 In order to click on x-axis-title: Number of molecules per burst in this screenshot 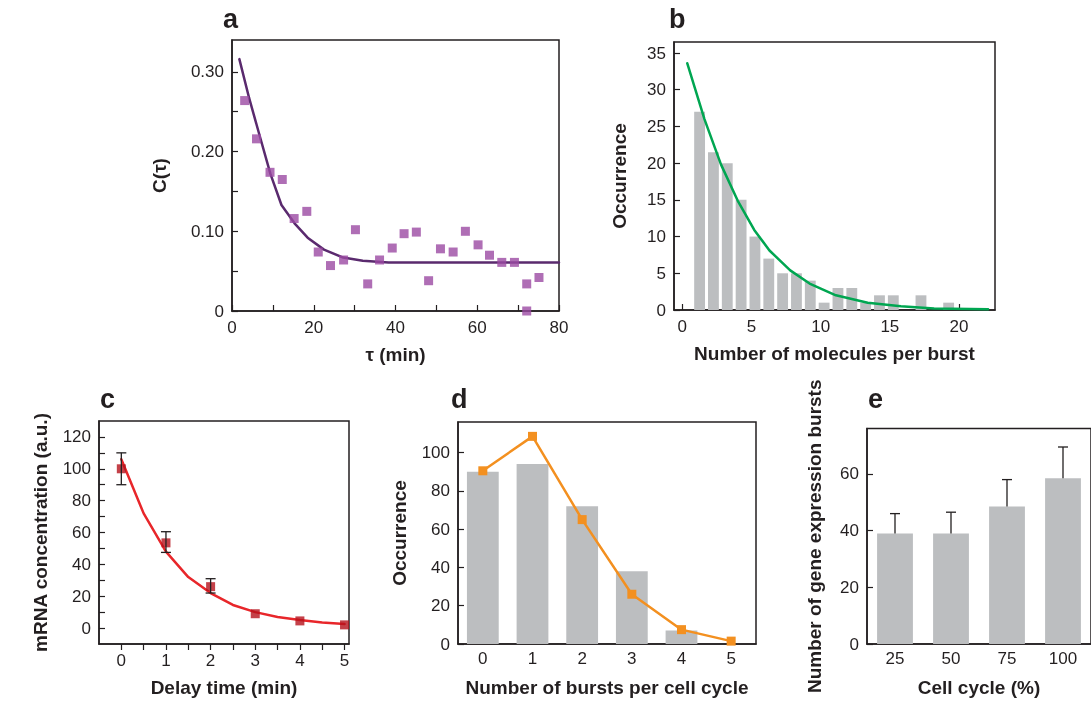, I will do `click(835, 353)`.